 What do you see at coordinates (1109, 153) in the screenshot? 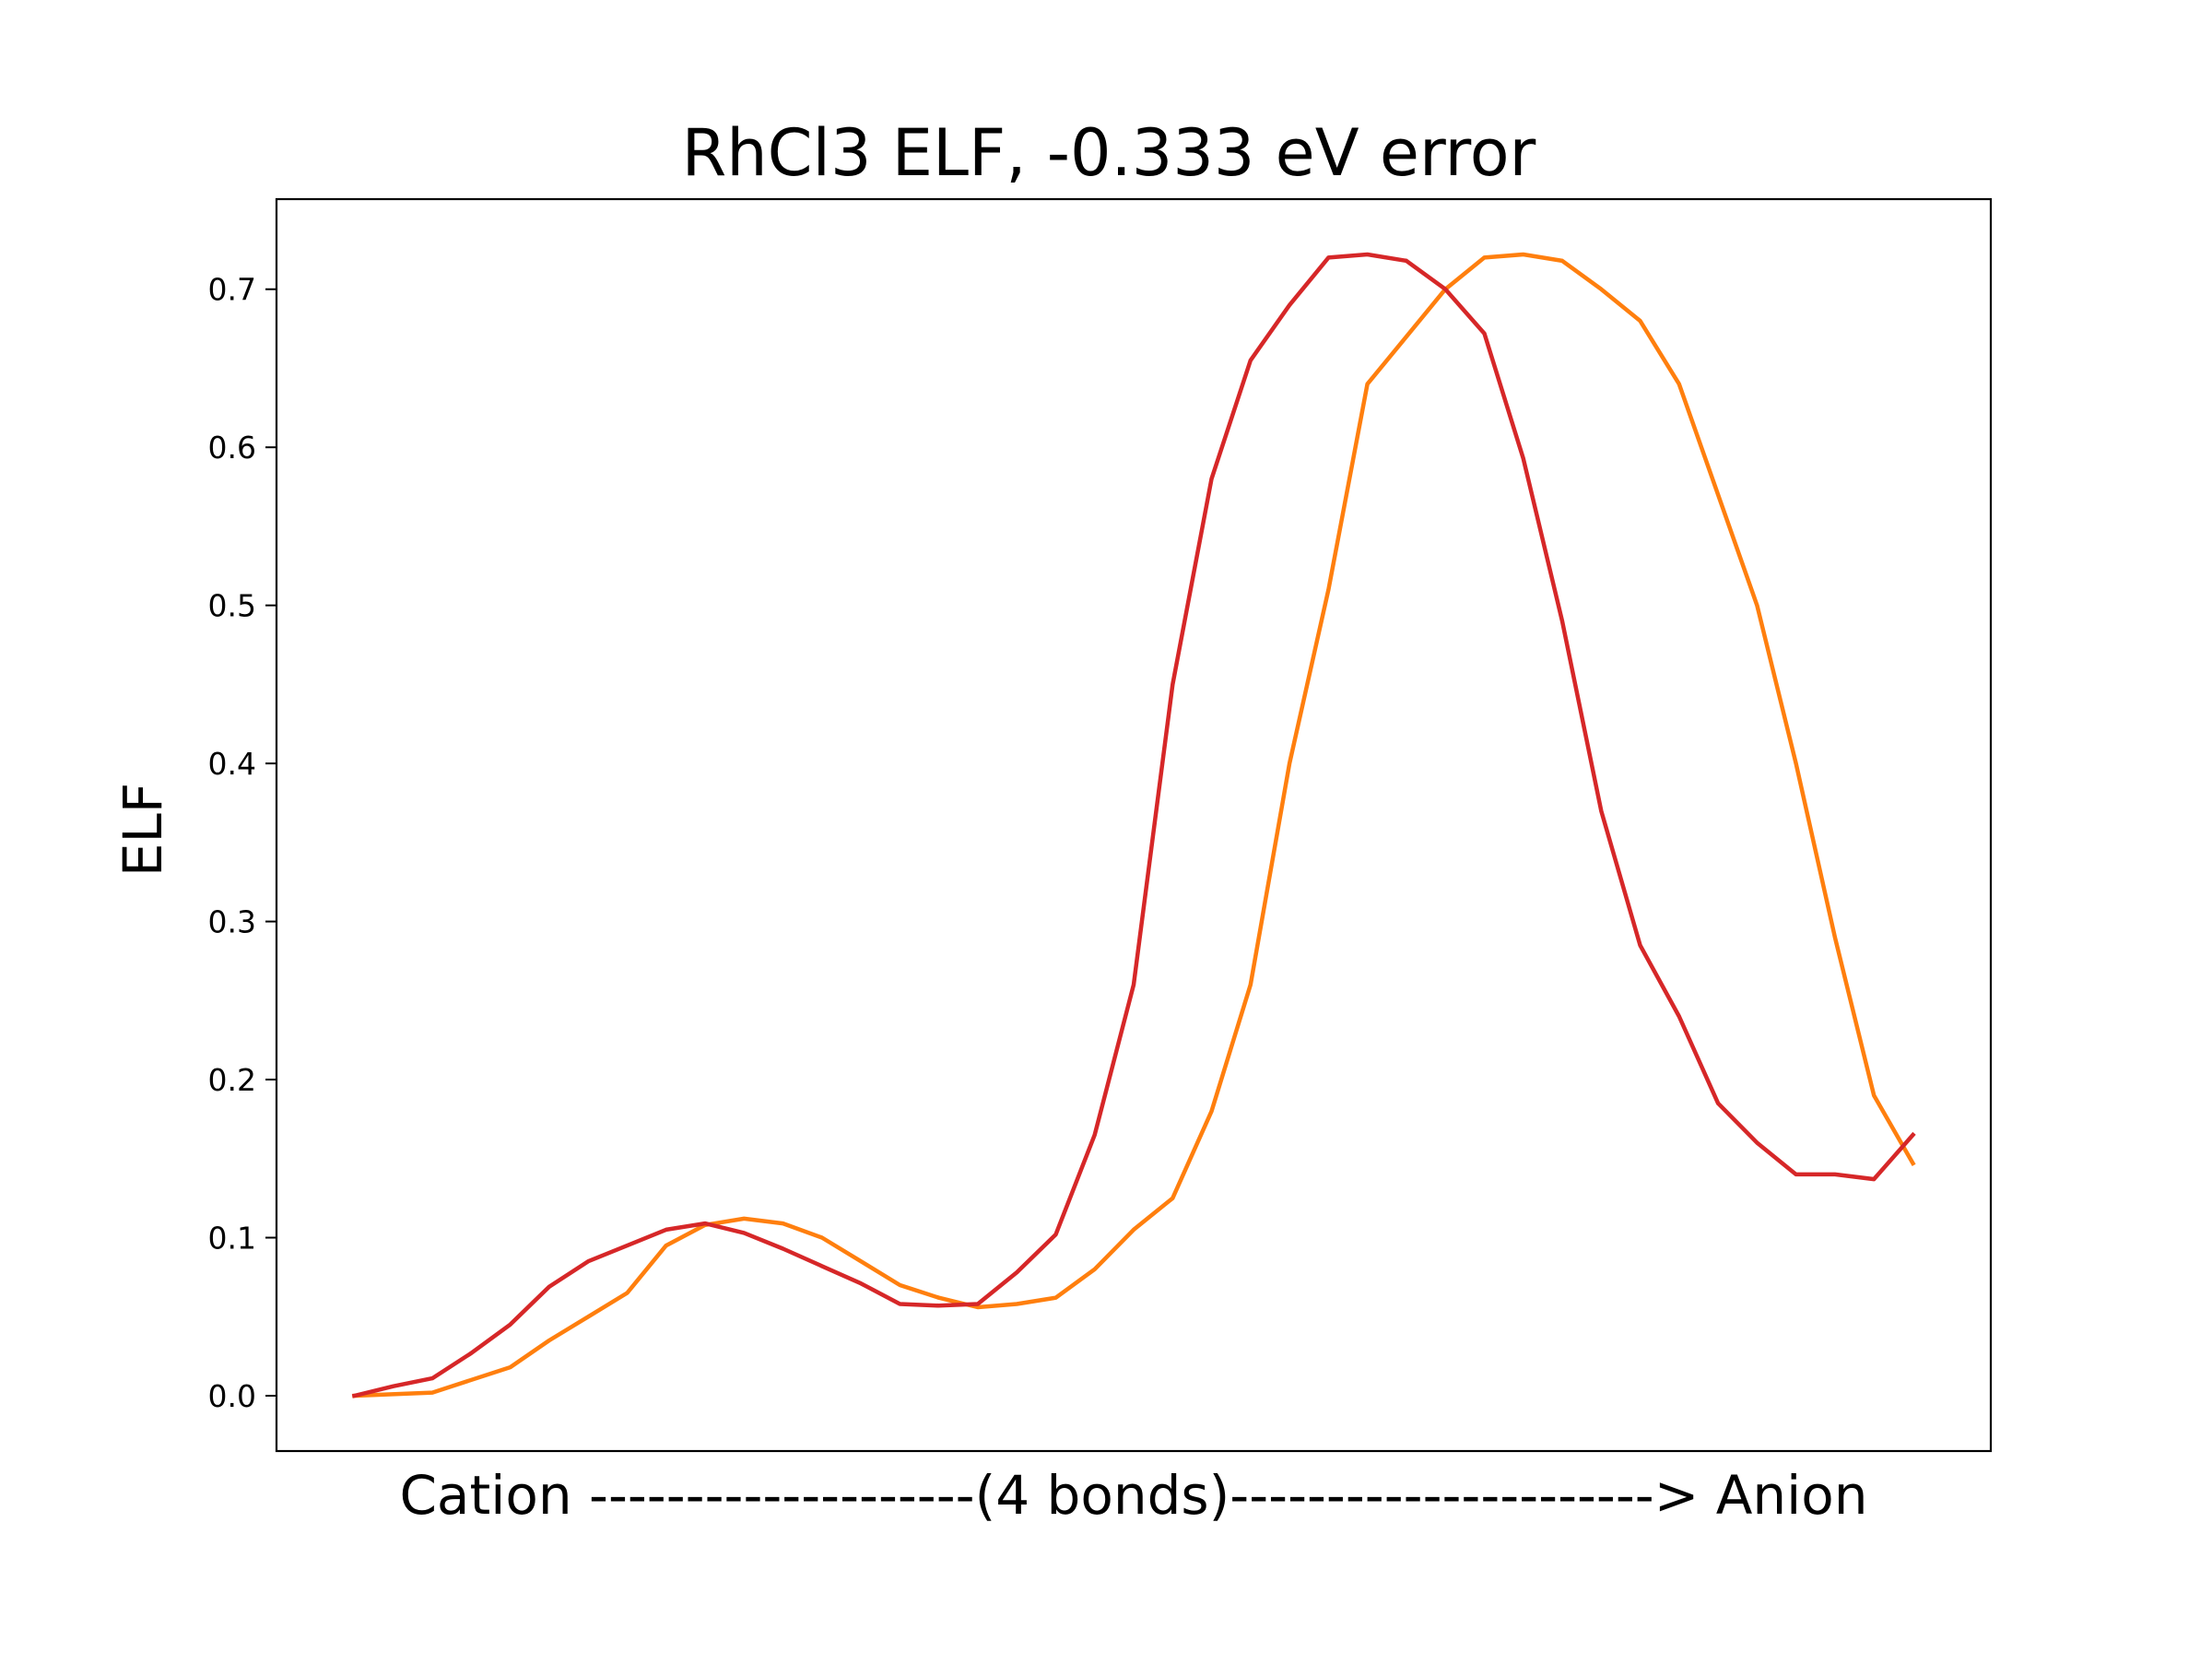
I see `chart-title: RhCl3 ELF, -0.333 eV error` at bounding box center [1109, 153].